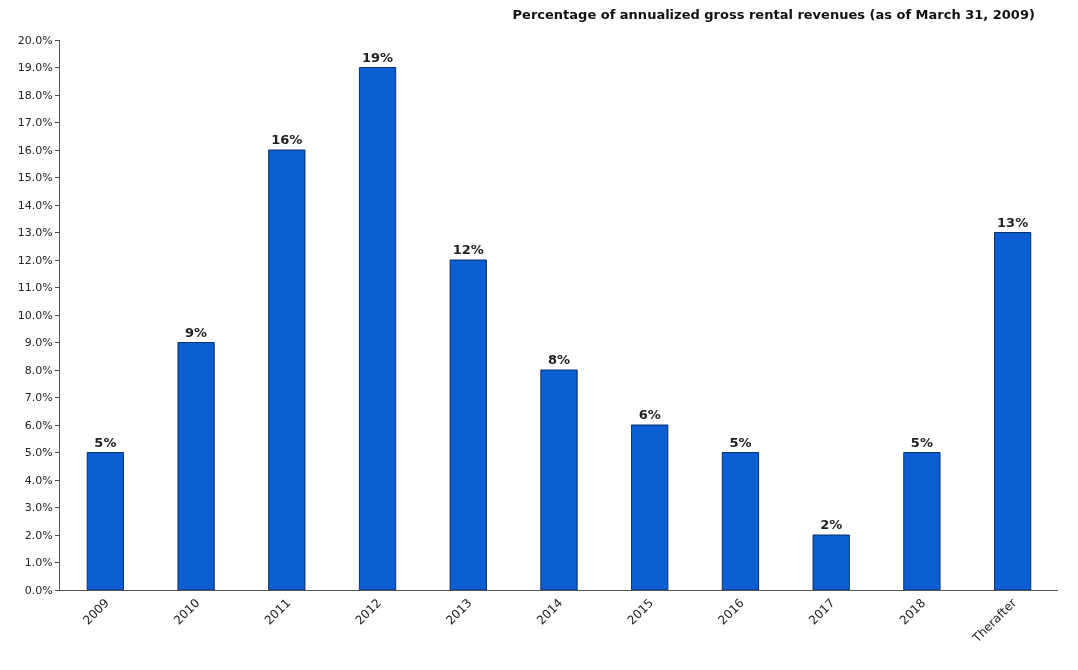 This screenshot has width=1078, height=670. What do you see at coordinates (35, 233) in the screenshot?
I see `y-tick-label: 13.0%` at bounding box center [35, 233].